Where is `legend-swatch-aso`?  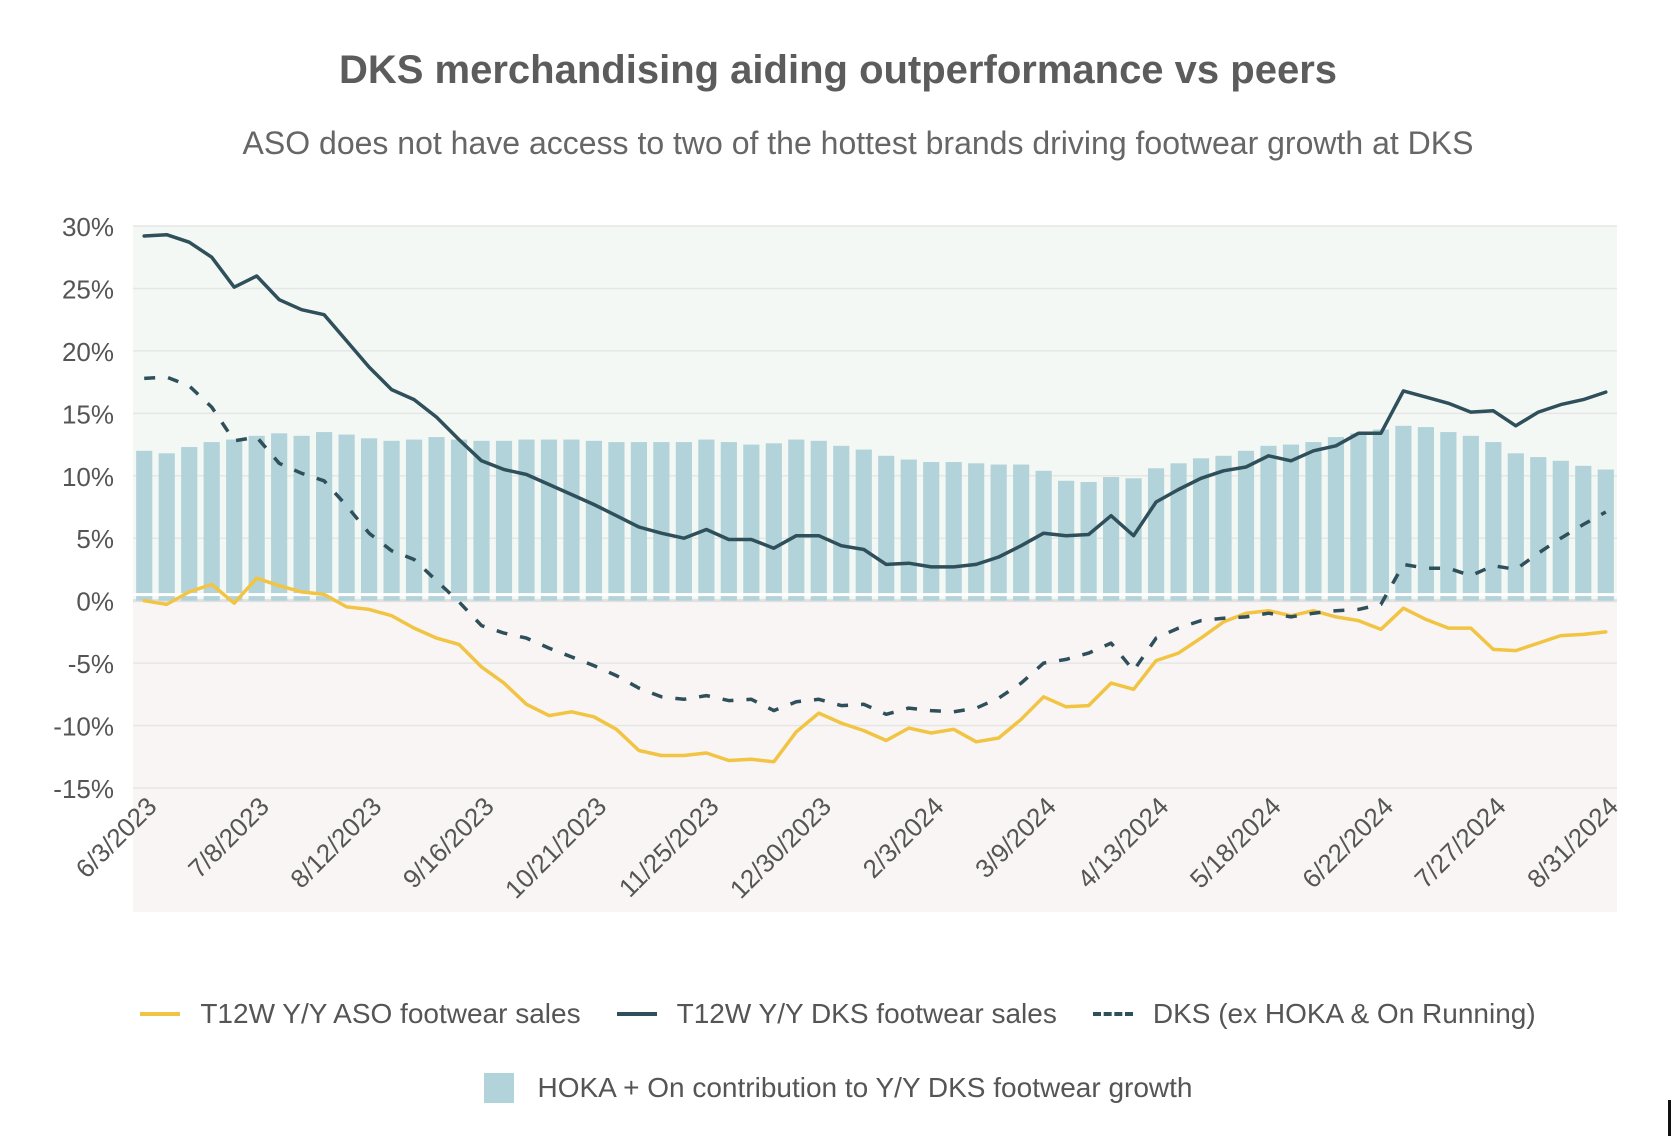 legend-swatch-aso is located at coordinates (160, 1014).